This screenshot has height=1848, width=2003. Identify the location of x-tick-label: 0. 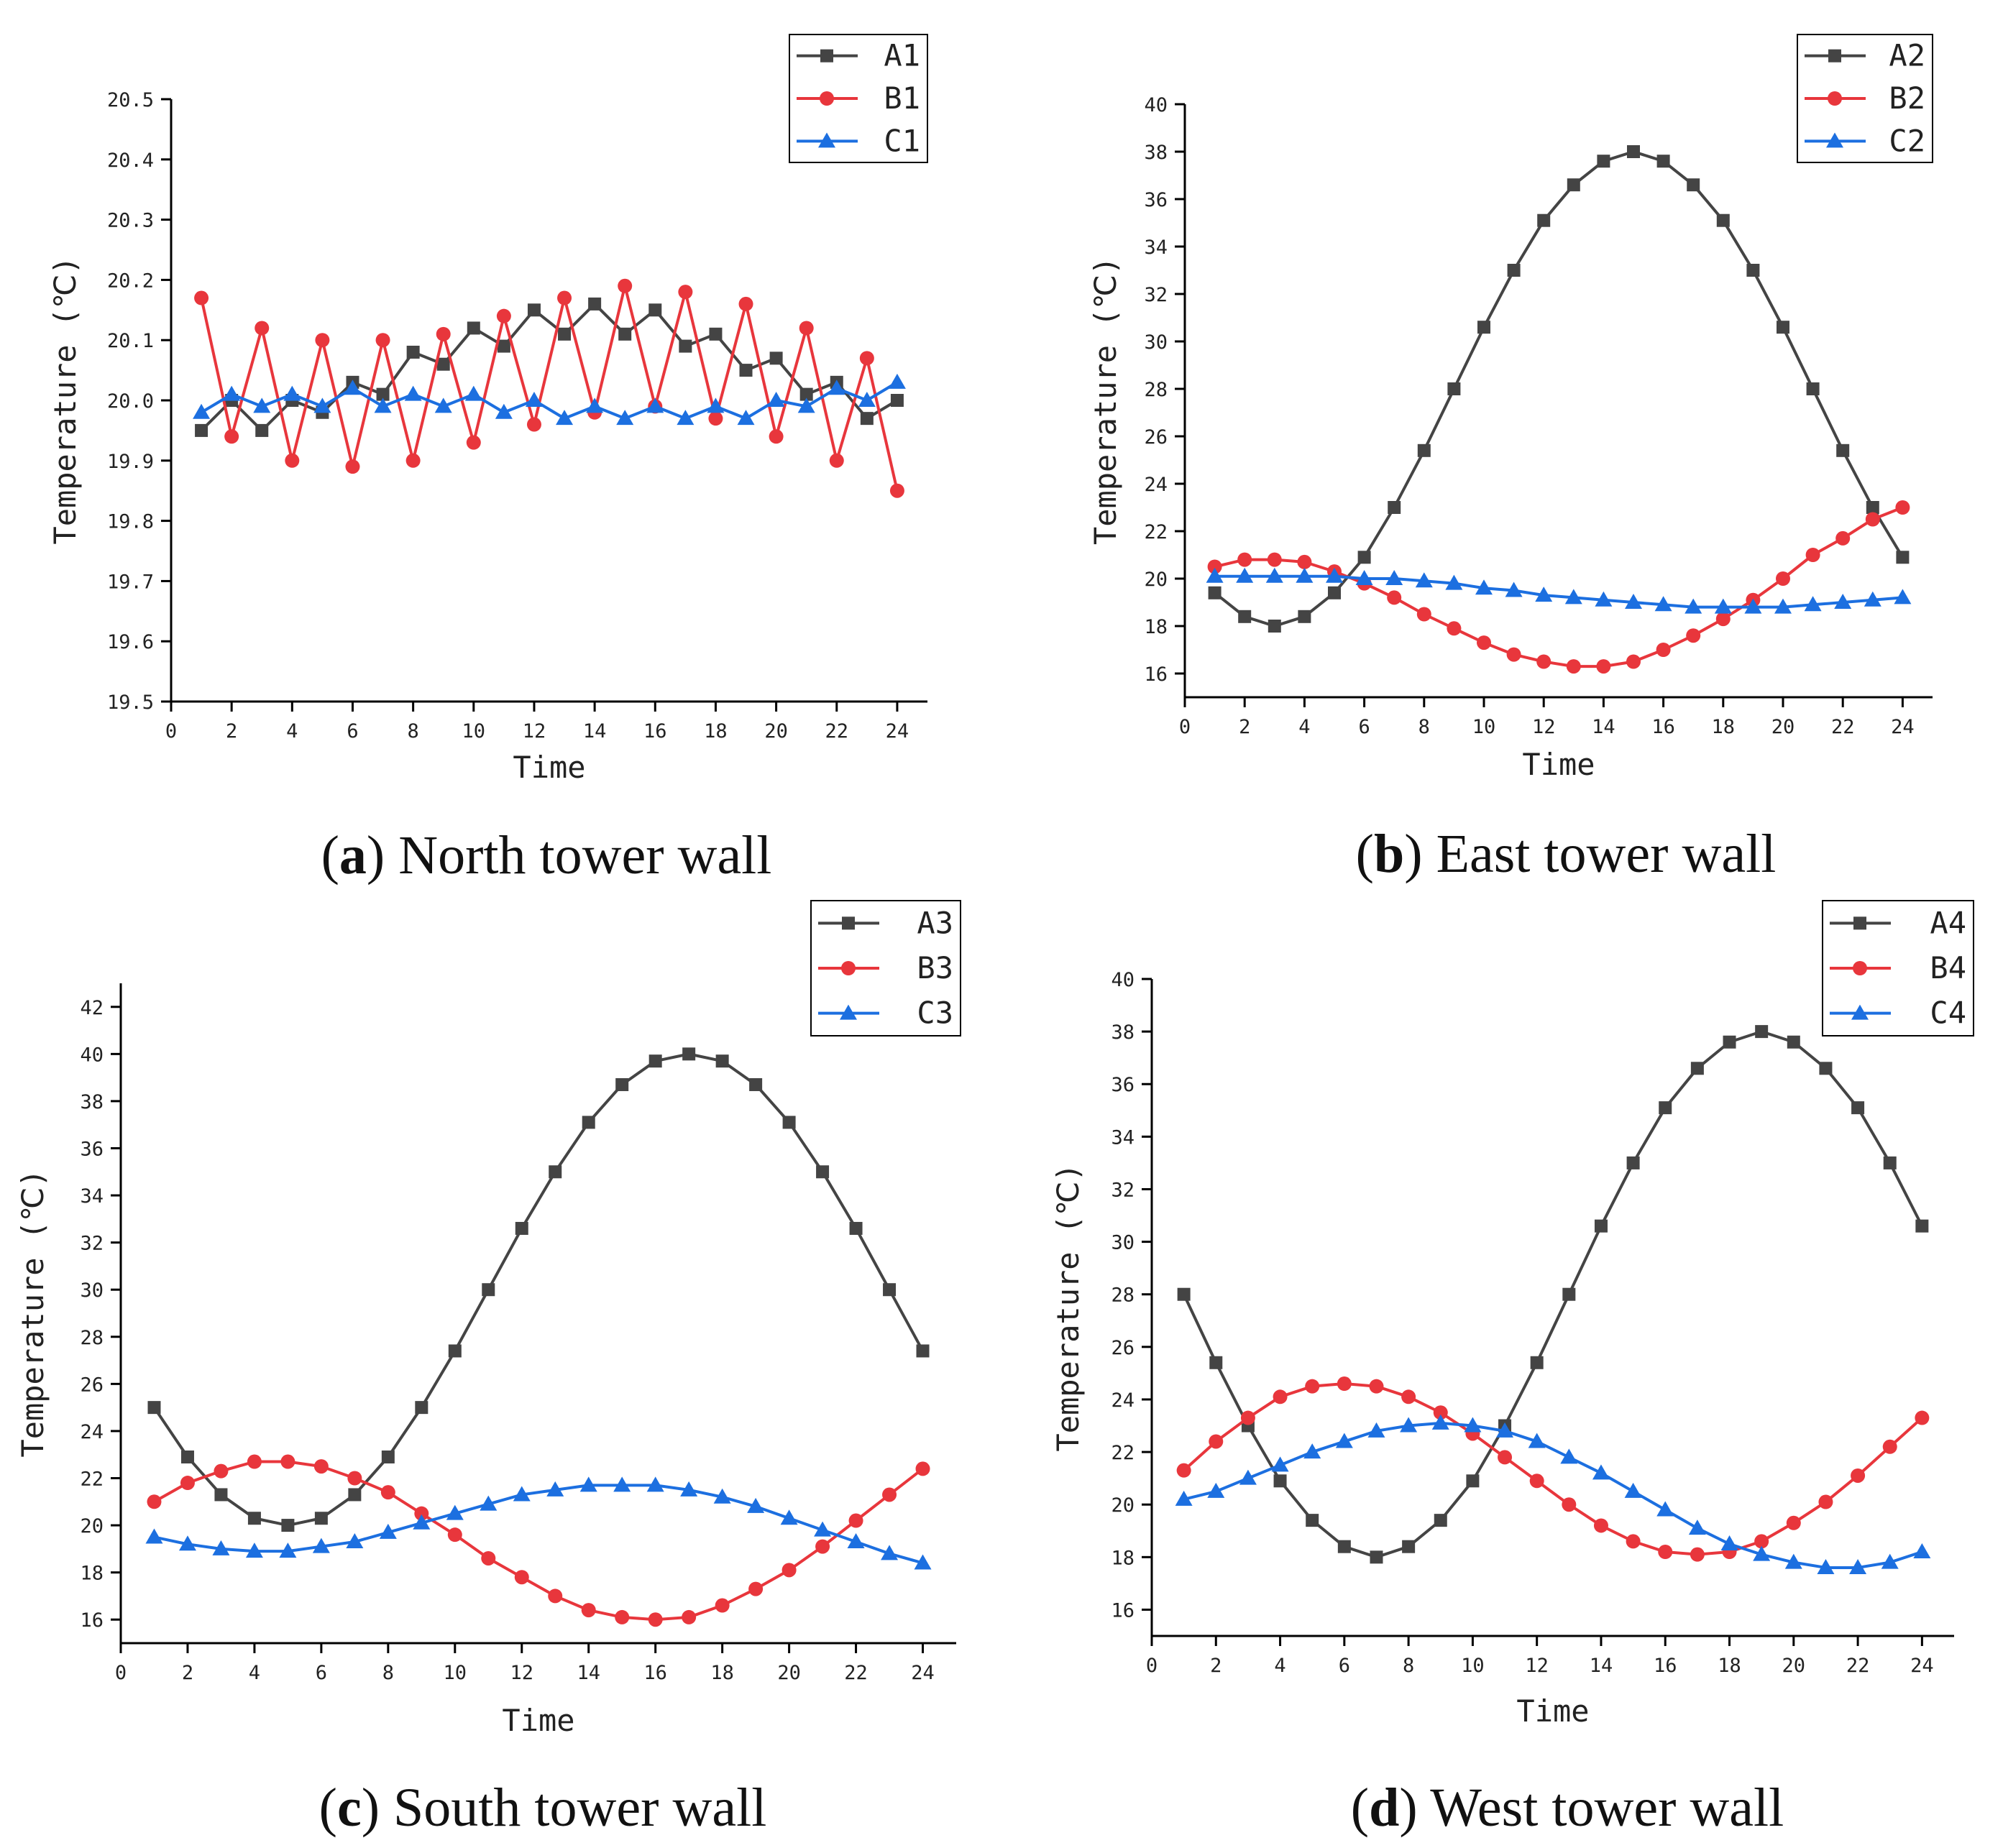
(1185, 727).